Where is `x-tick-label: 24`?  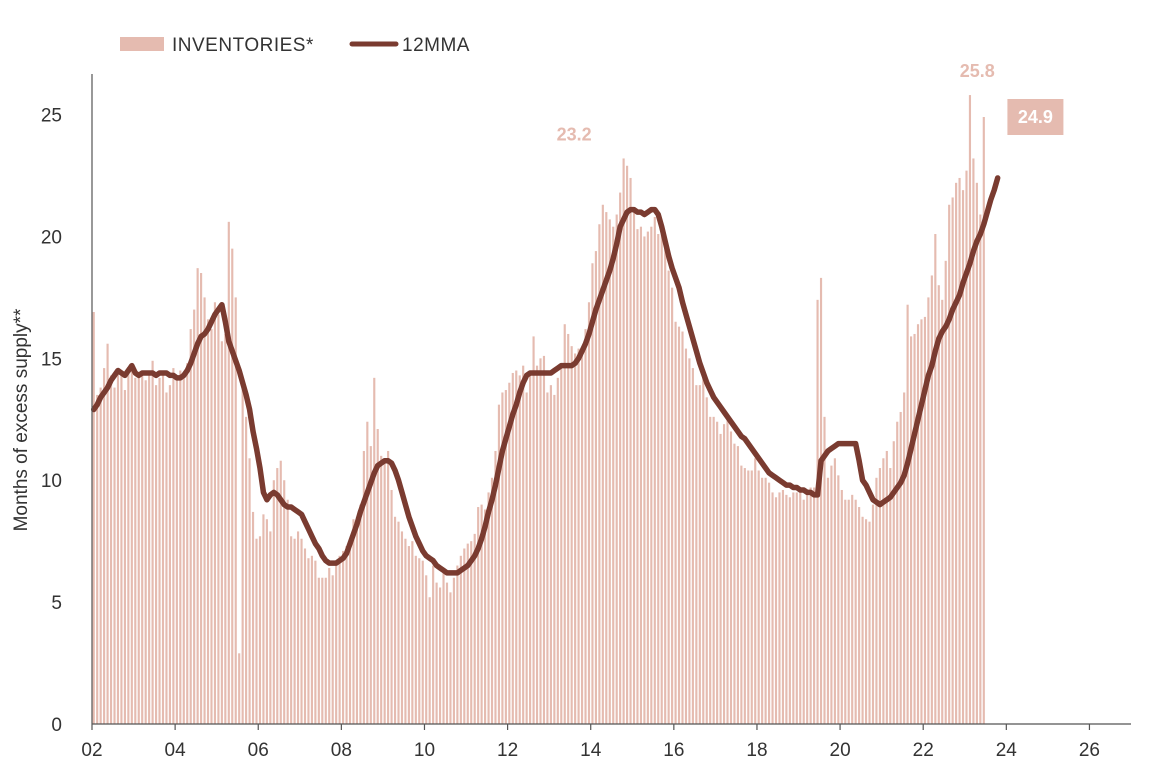 x-tick-label: 24 is located at coordinates (1007, 750).